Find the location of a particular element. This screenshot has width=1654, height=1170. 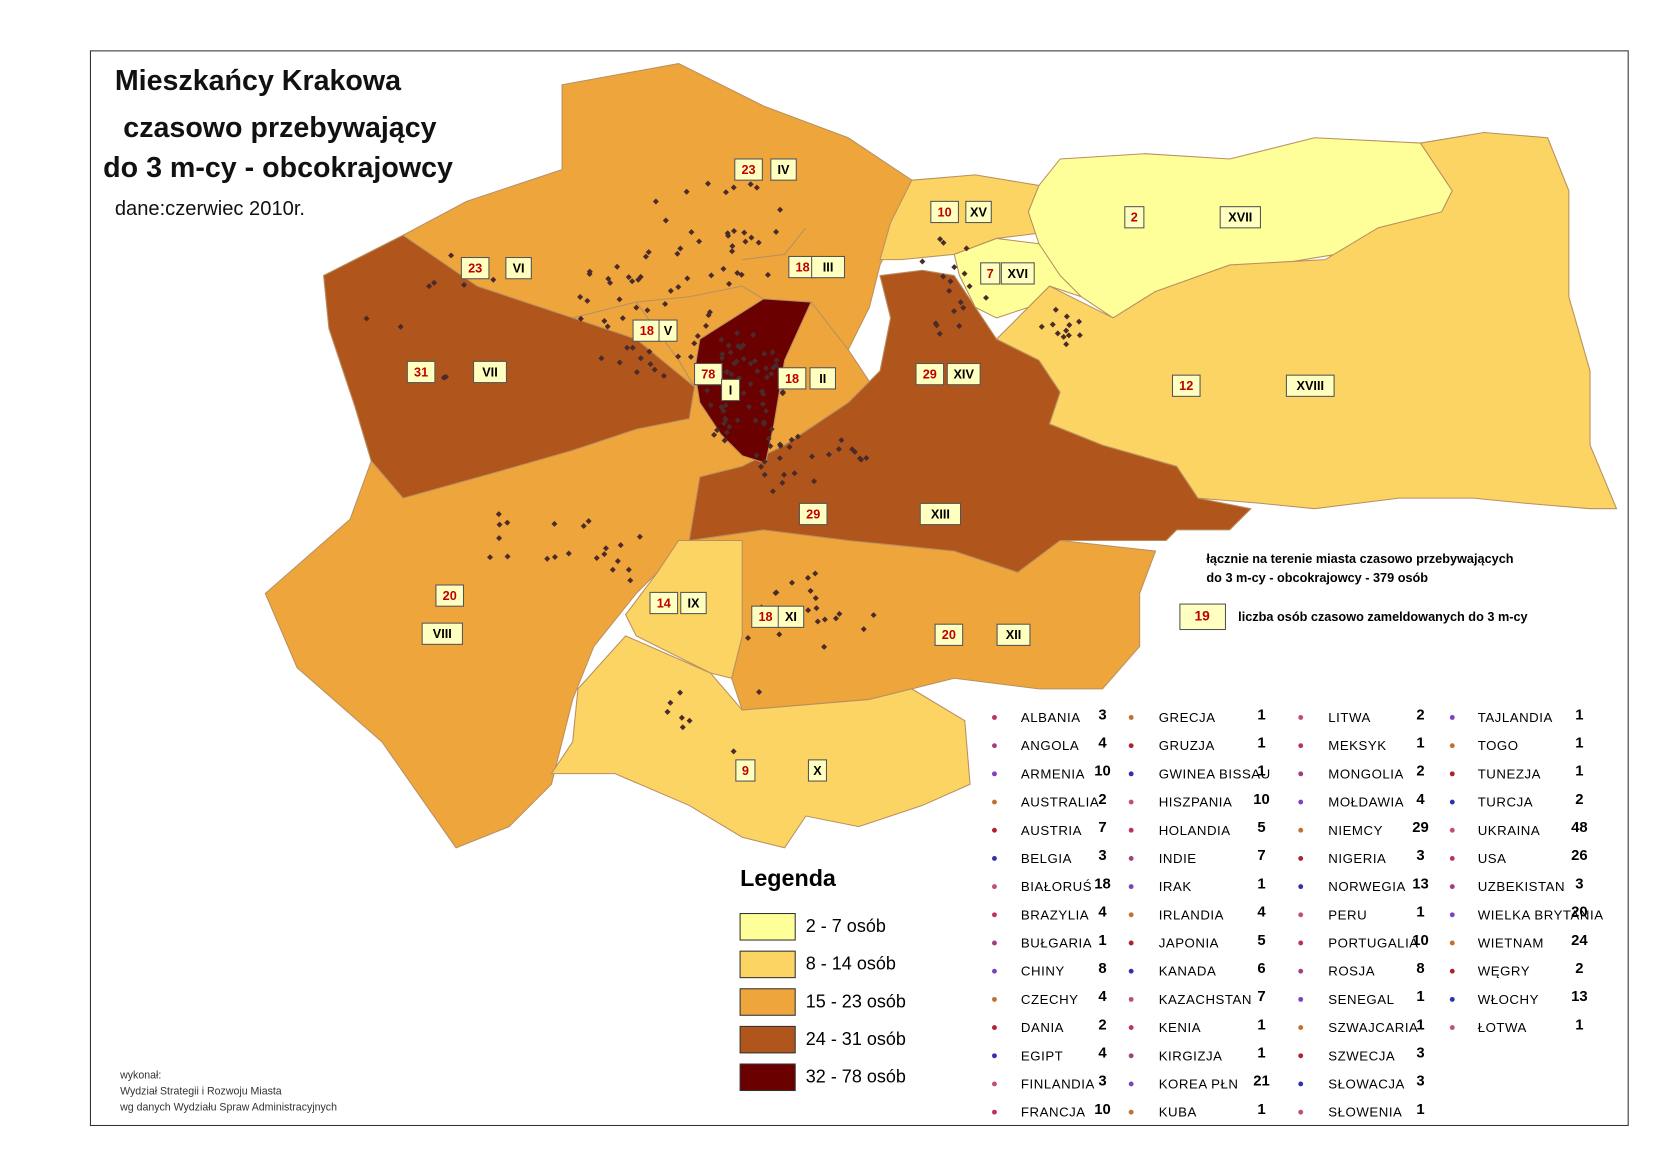

legend-swatch is located at coordinates (767, 1002).